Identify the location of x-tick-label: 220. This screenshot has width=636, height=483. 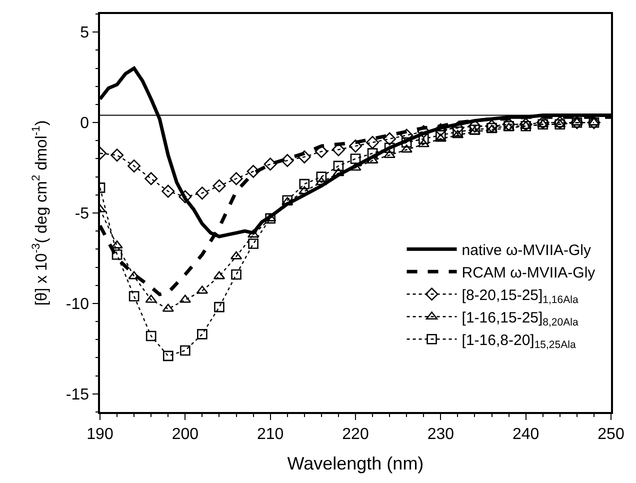
(355, 434).